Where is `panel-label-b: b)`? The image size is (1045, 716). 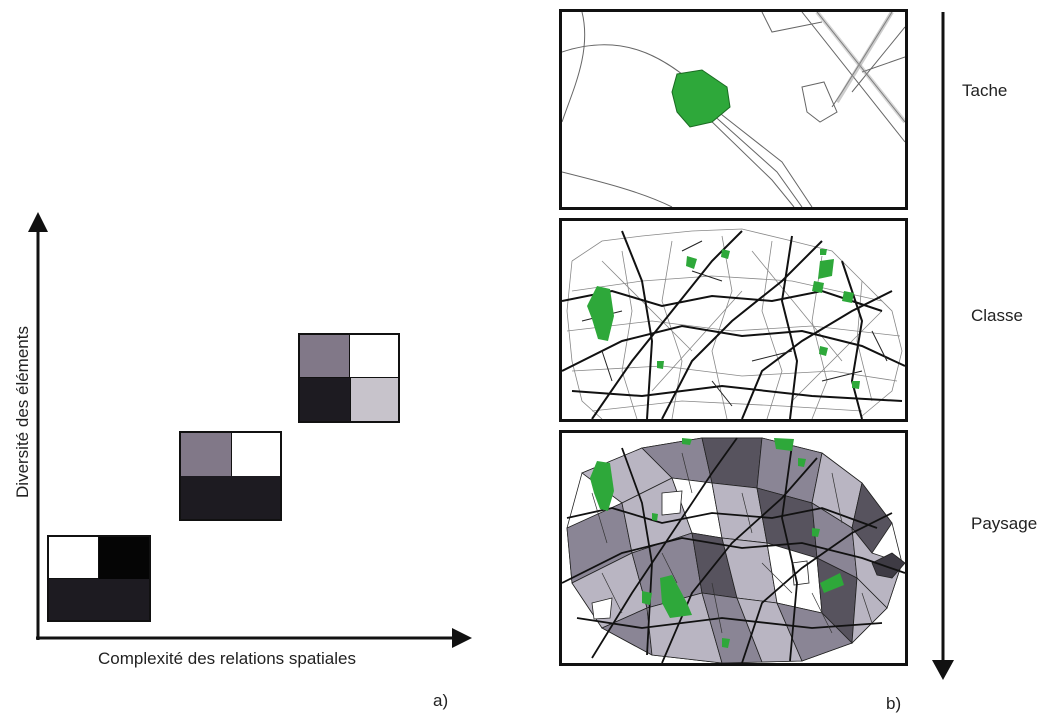 panel-label-b: b) is located at coordinates (894, 703).